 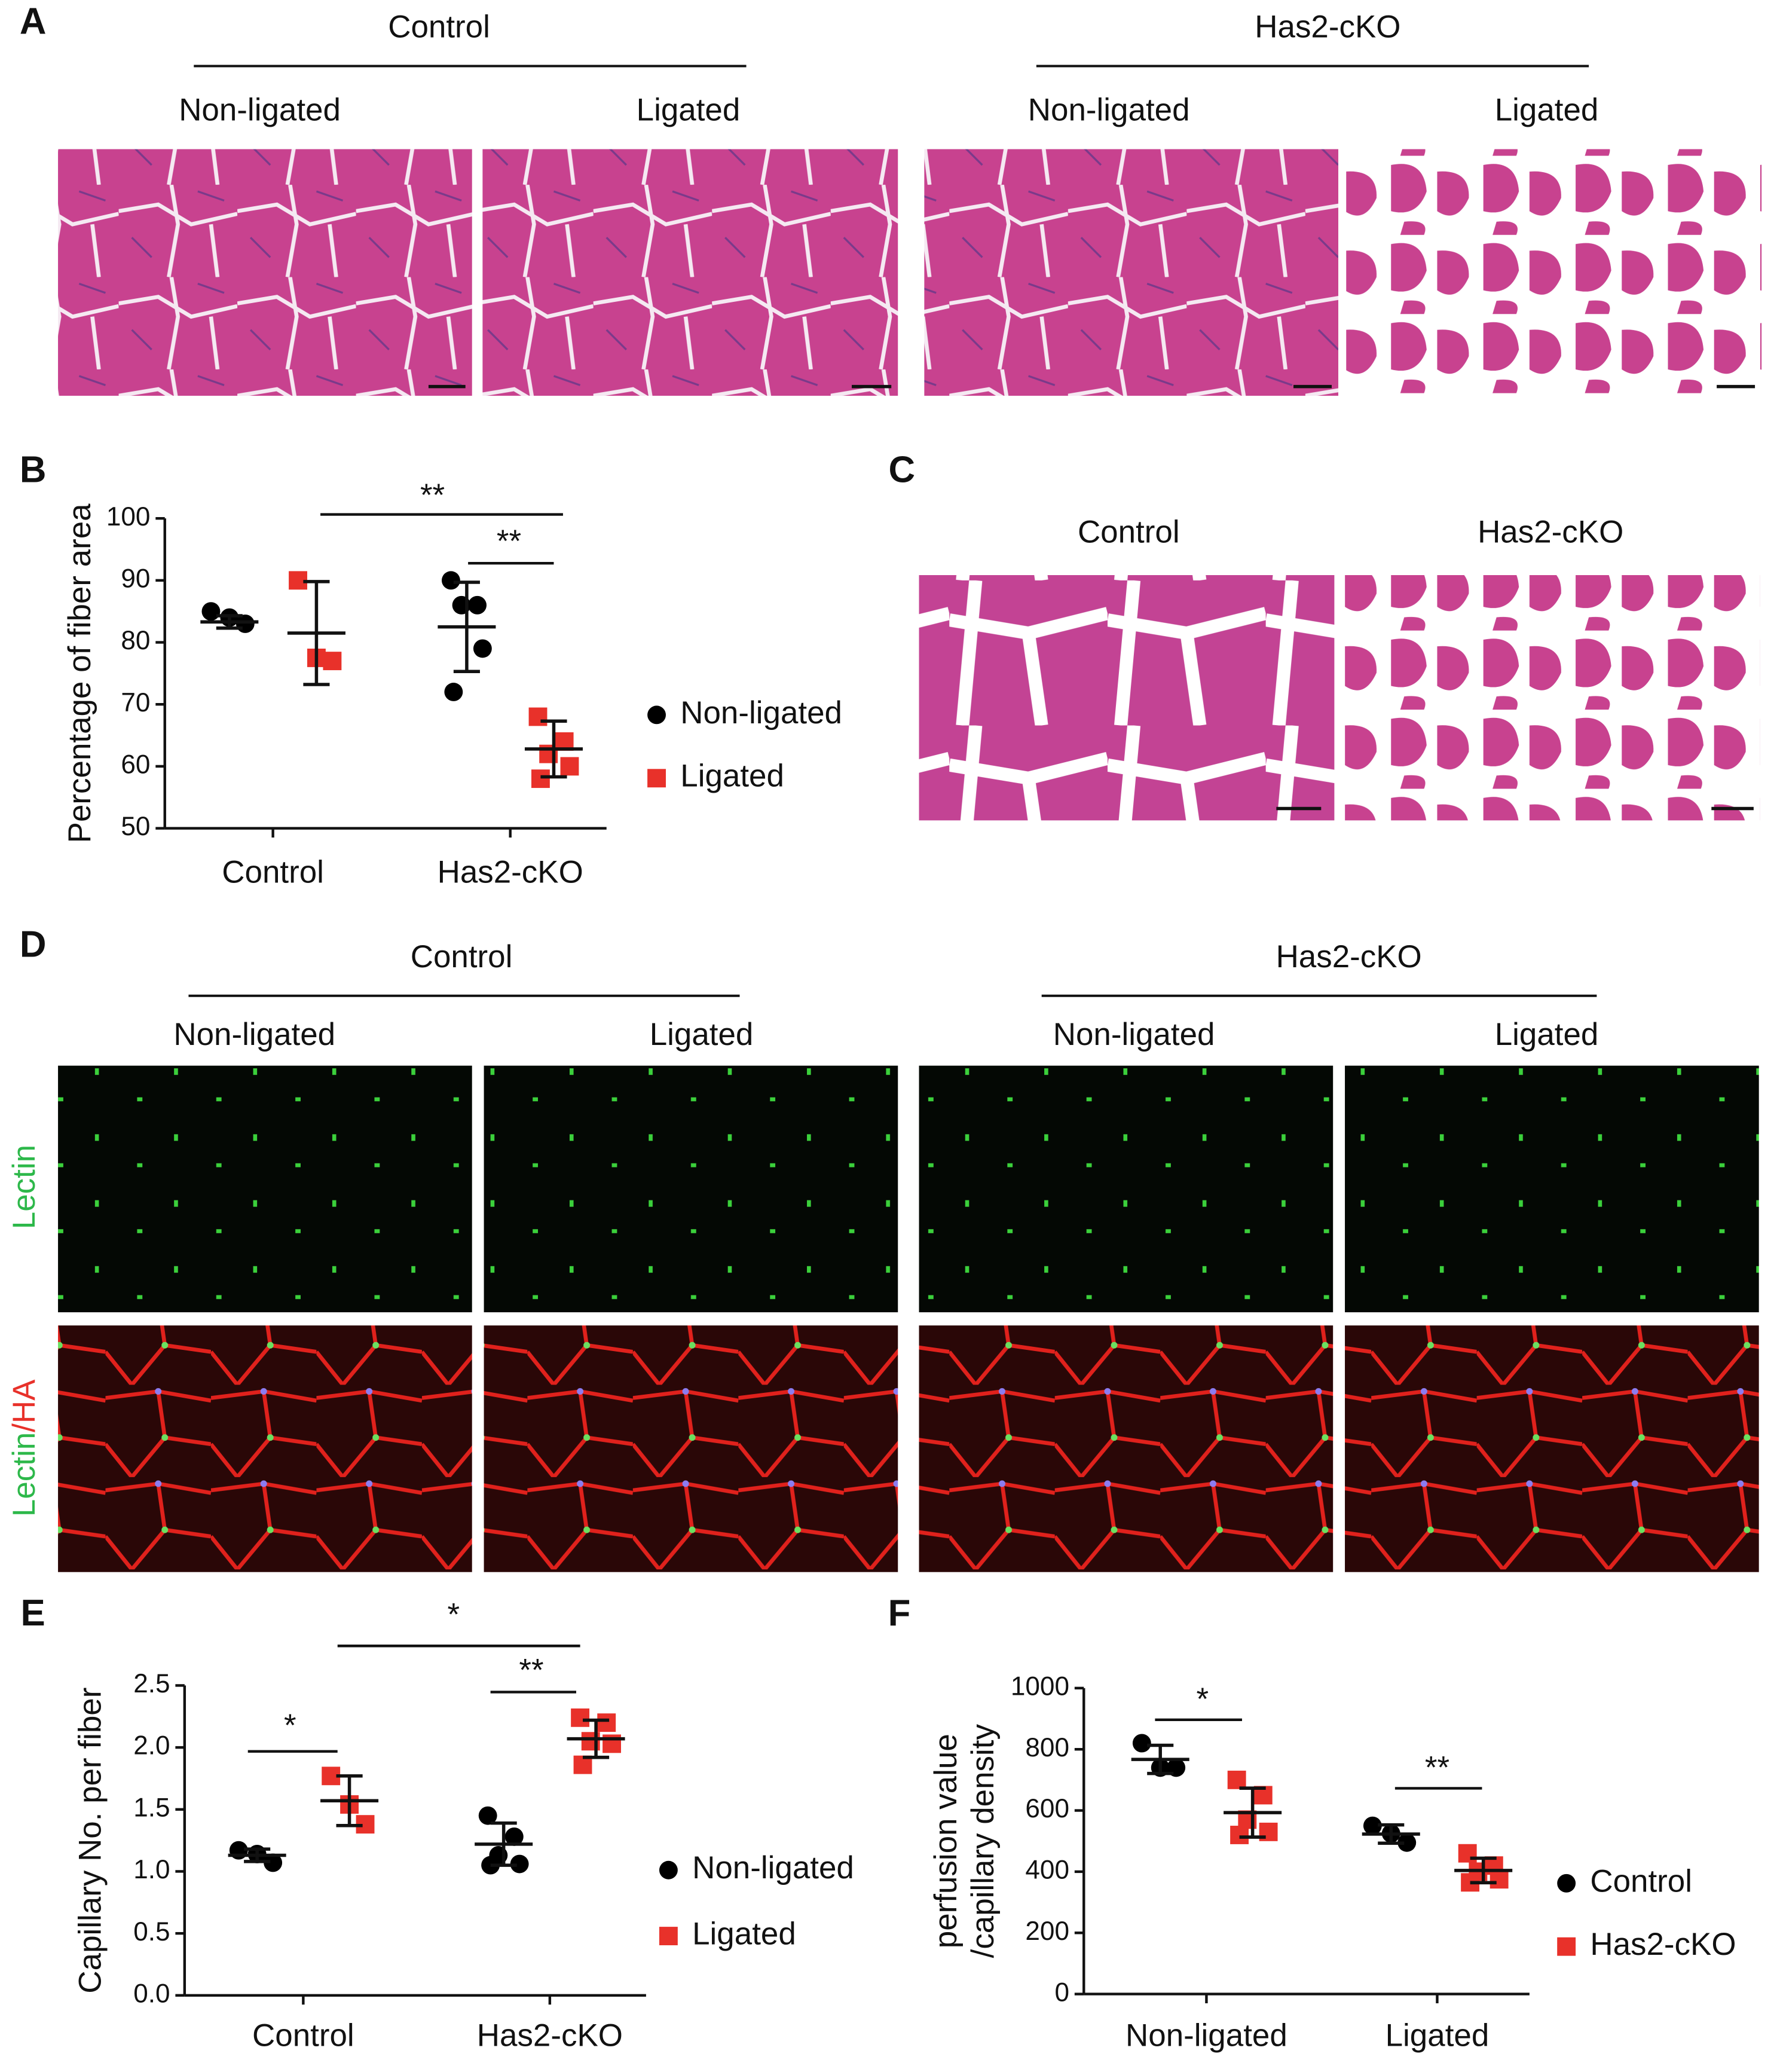 What do you see at coordinates (33, 1613) in the screenshot?
I see `panel-letter: E` at bounding box center [33, 1613].